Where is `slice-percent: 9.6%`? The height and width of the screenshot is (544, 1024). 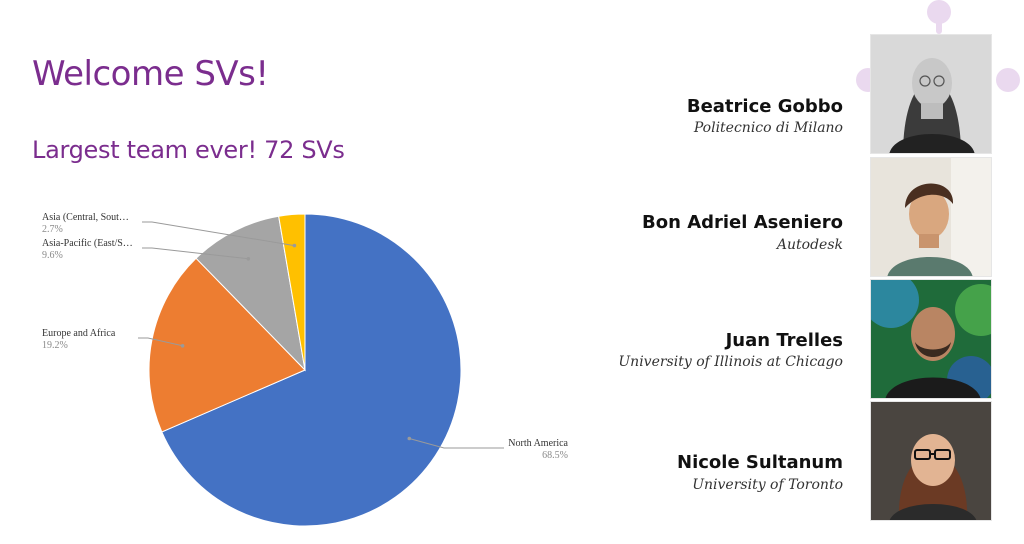 slice-percent: 9.6% is located at coordinates (52, 255).